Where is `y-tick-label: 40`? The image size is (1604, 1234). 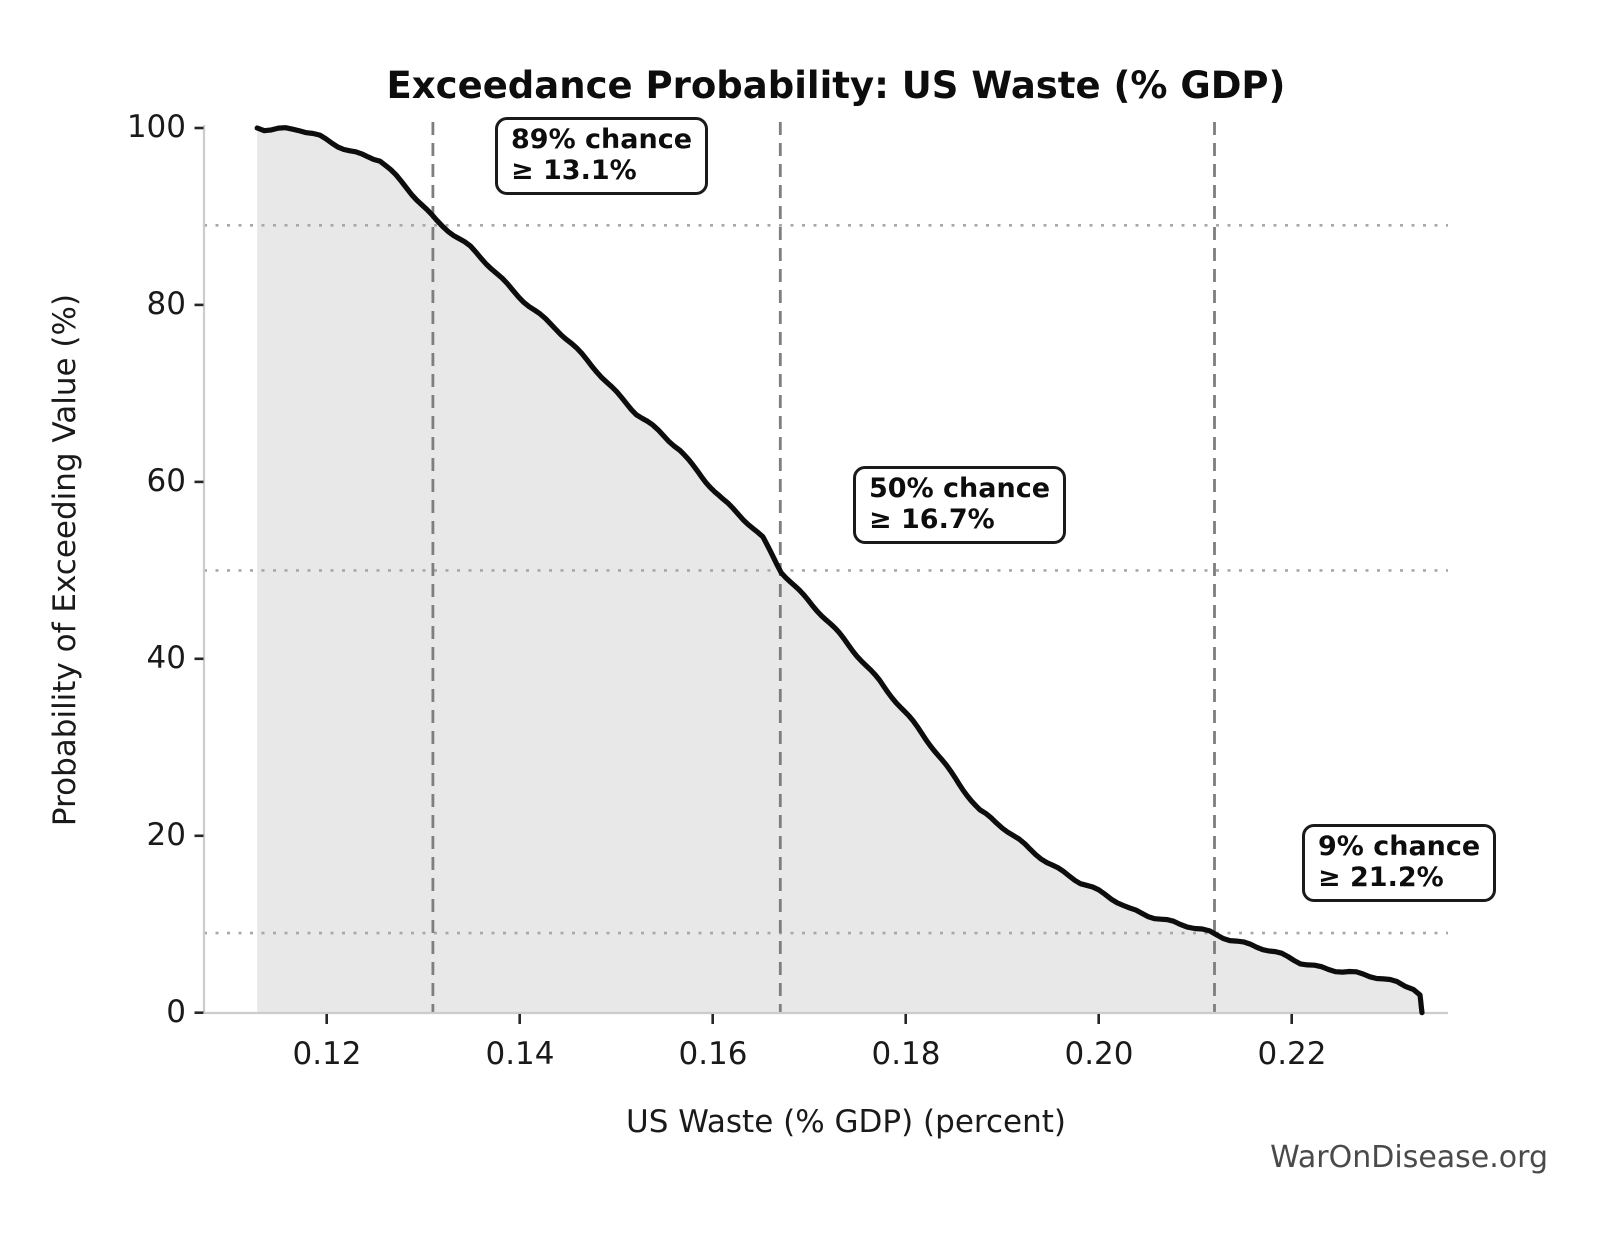
y-tick-label: 40 is located at coordinates (166, 658).